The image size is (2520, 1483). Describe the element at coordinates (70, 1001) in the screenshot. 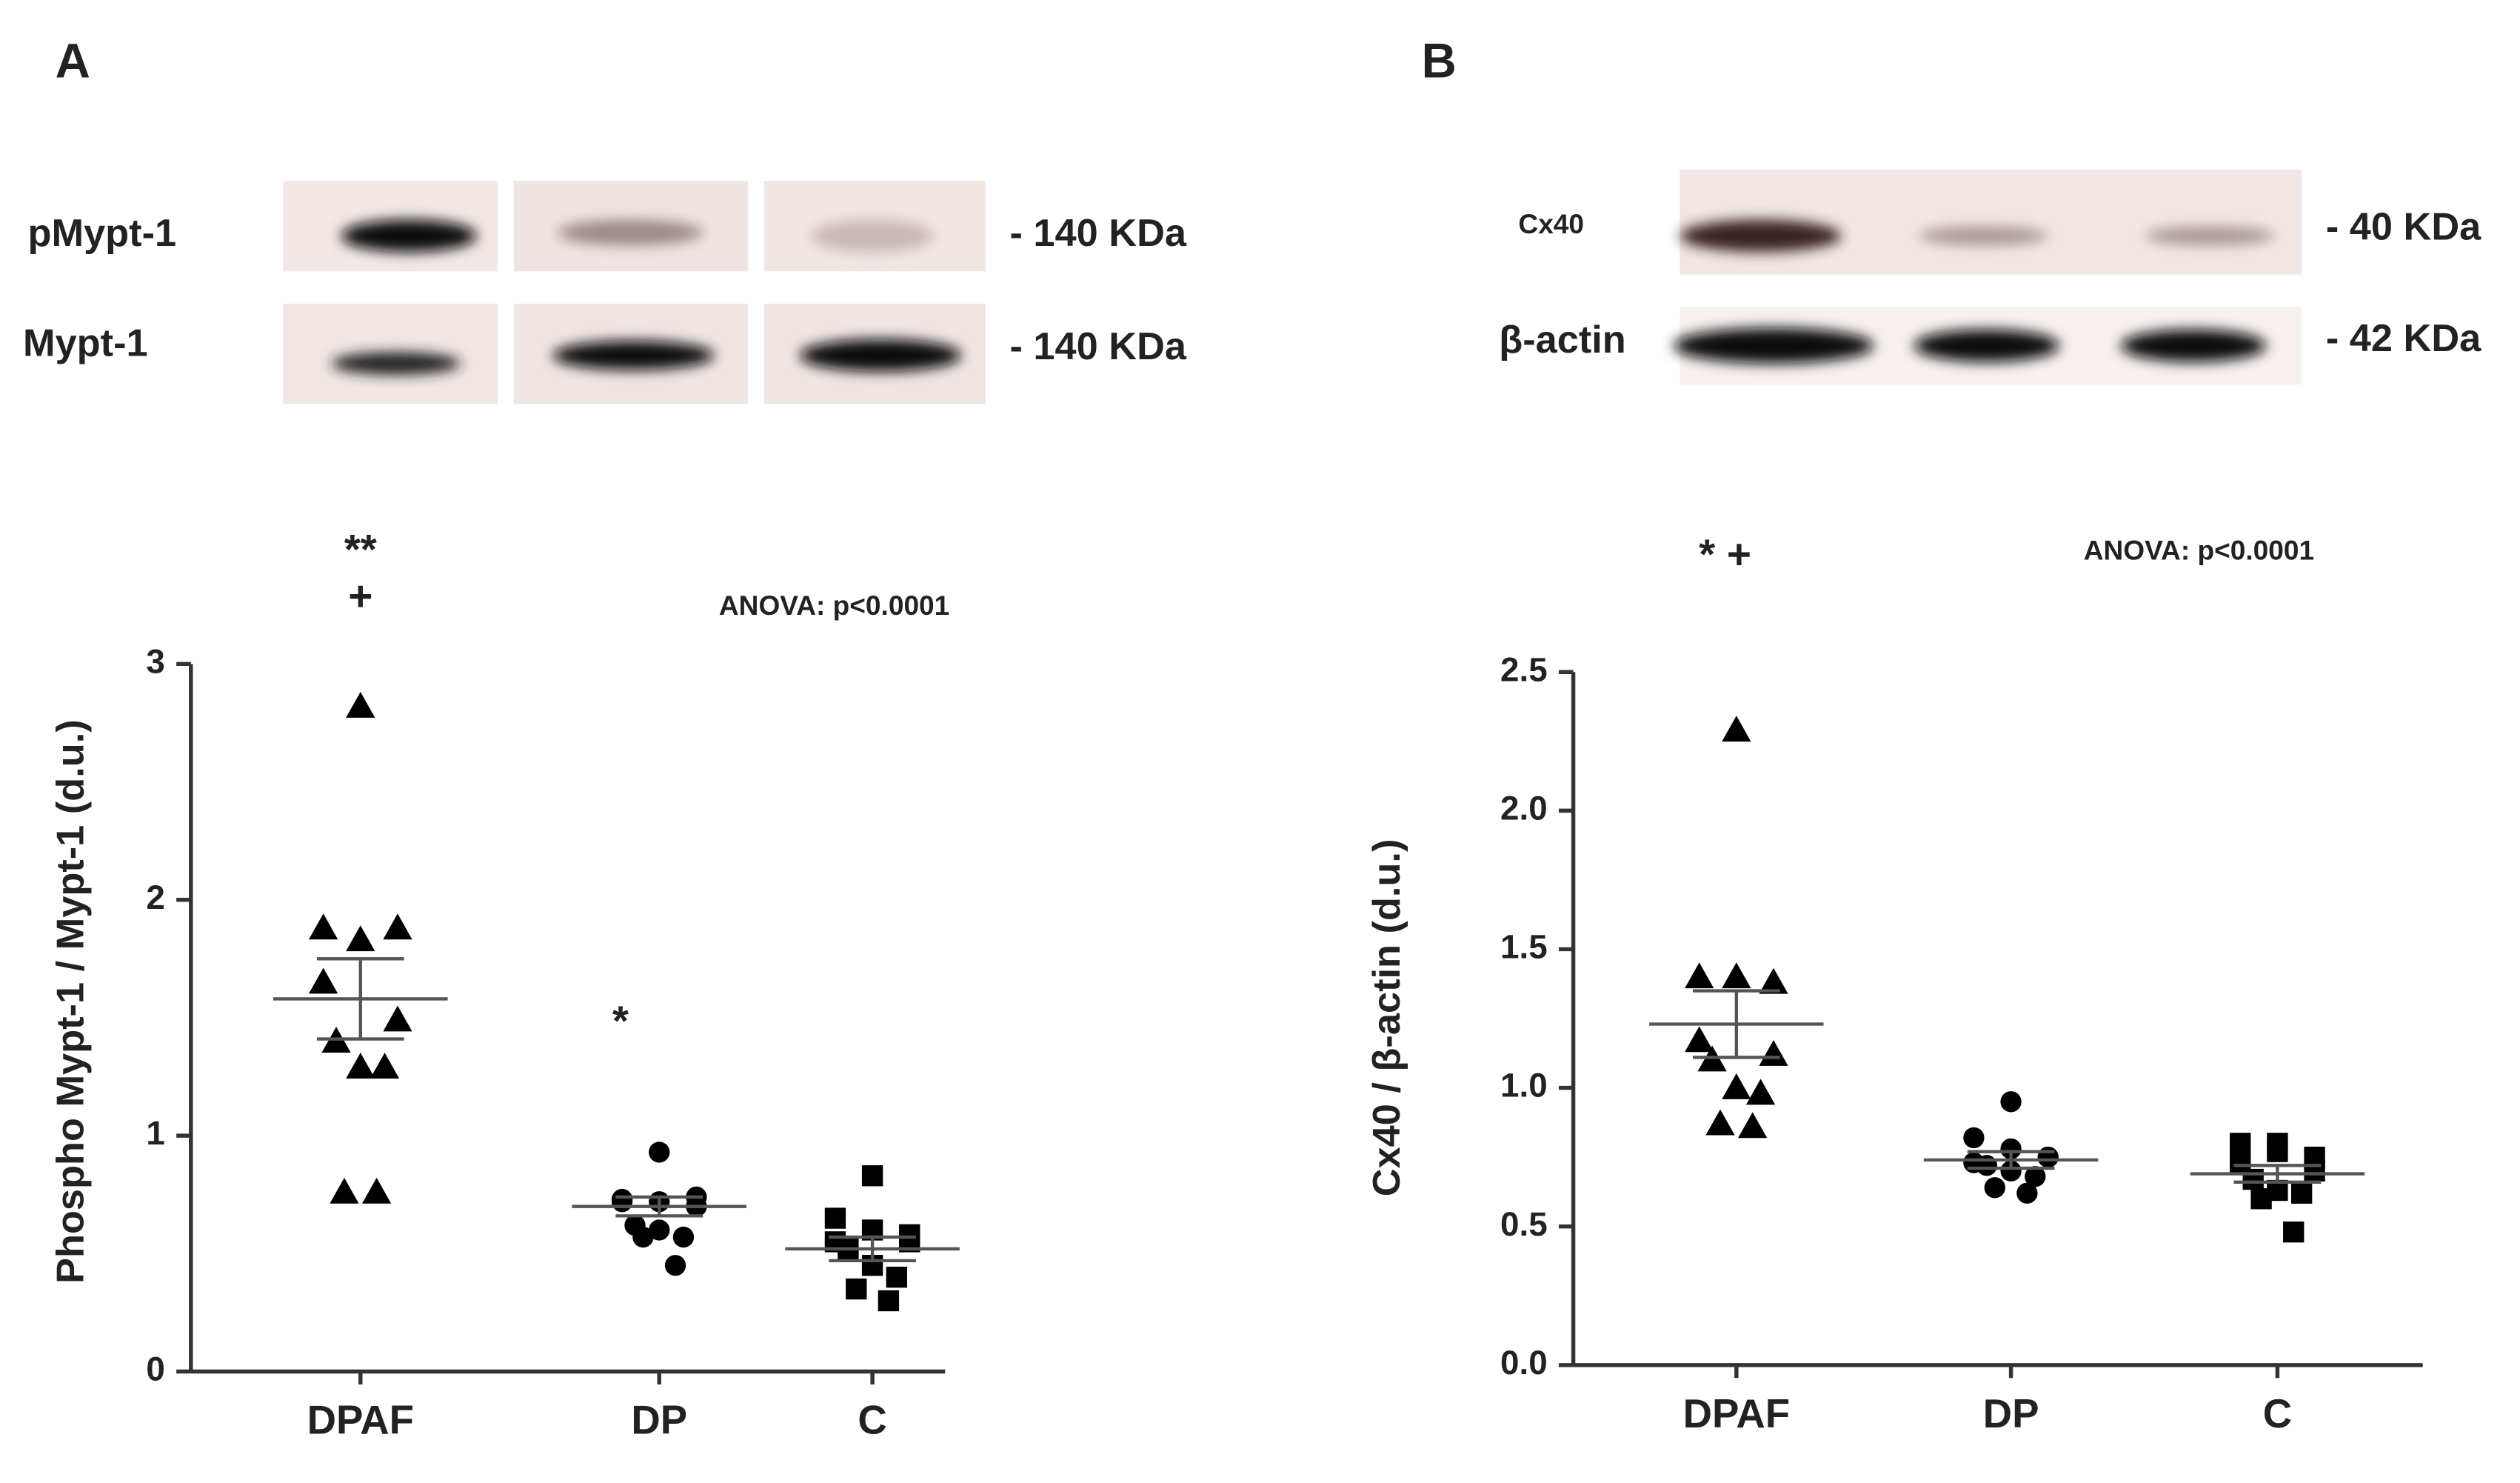

I see `y-axis-label: Phospho Mypt-1 / Mypt-1 (d.u.)` at that location.